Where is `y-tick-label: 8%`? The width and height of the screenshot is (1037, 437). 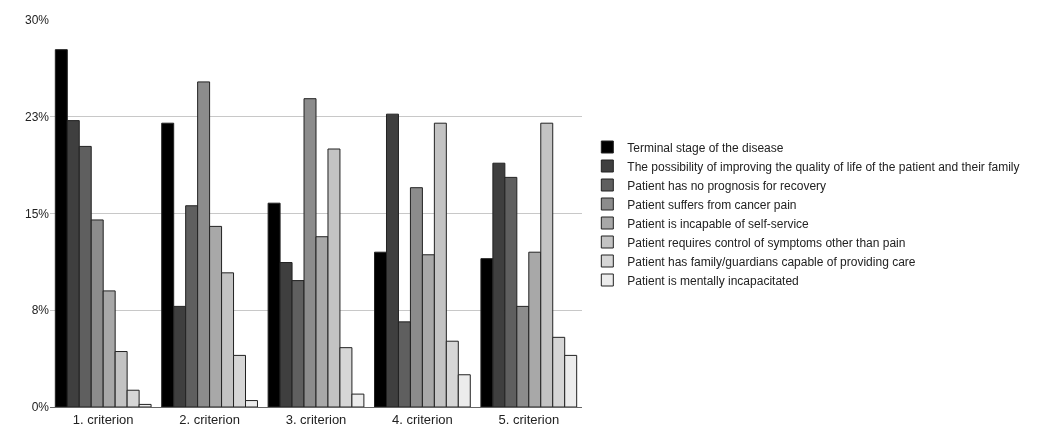
y-tick-label: 8% is located at coordinates (40, 310).